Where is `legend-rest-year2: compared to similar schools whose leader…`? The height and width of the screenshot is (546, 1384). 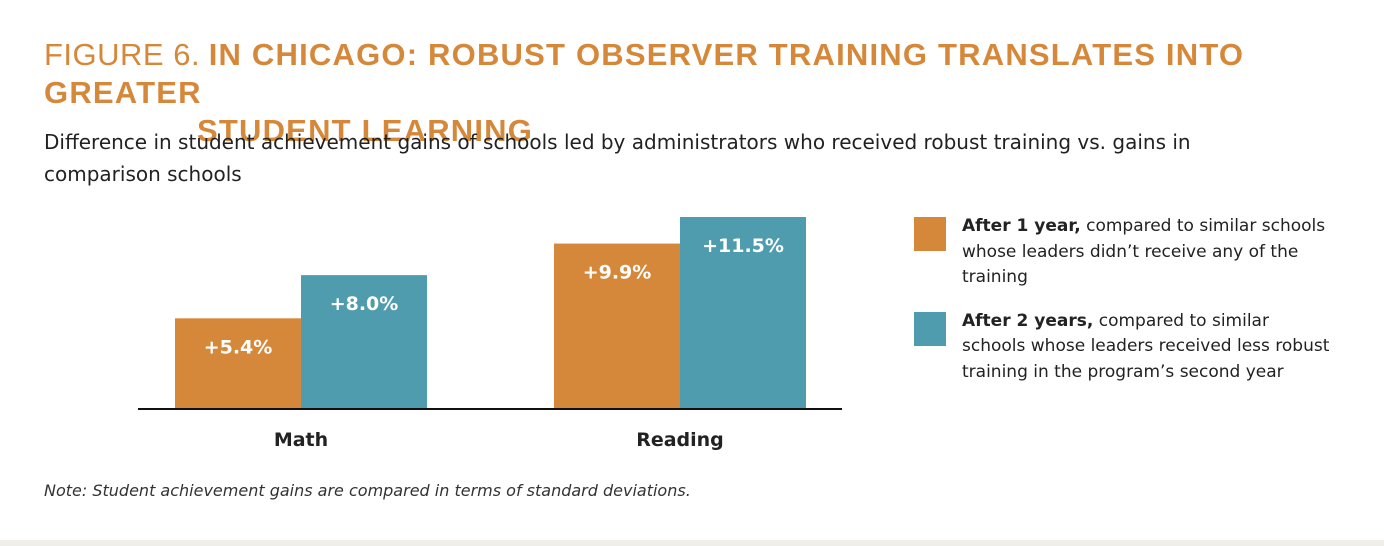
legend-rest-year2: compared to similar schools whose leader… is located at coordinates (1146, 346).